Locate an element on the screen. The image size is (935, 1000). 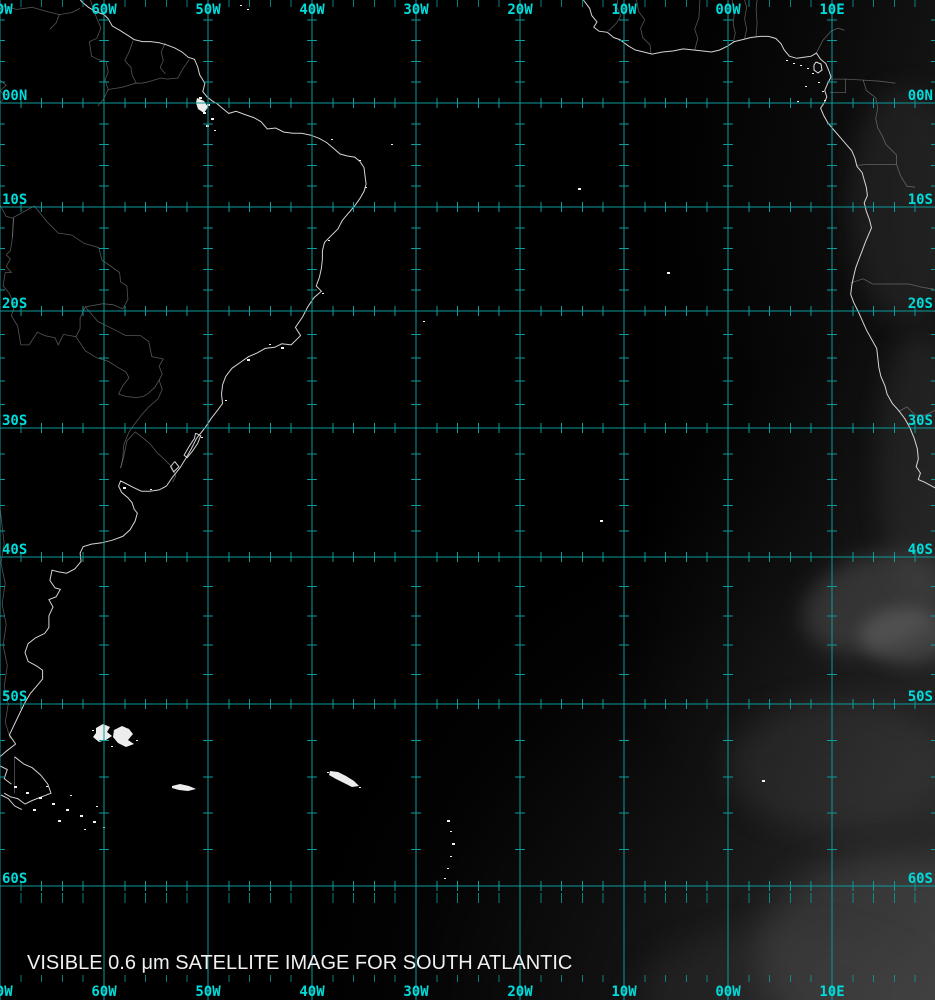
longitude-label-bottom: 60W is located at coordinates (104, 992).